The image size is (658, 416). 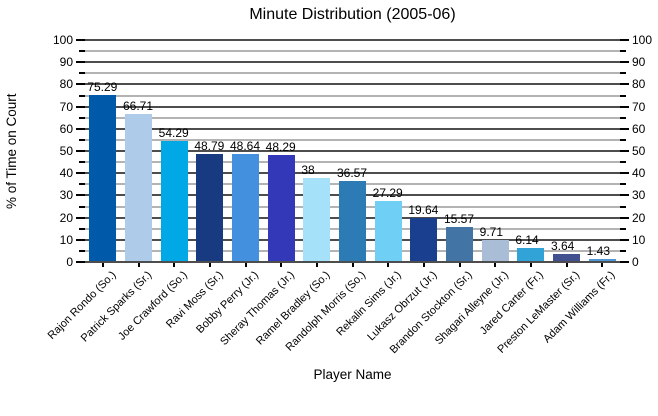 What do you see at coordinates (639, 240) in the screenshot?
I see `y-tick-label-right: 10` at bounding box center [639, 240].